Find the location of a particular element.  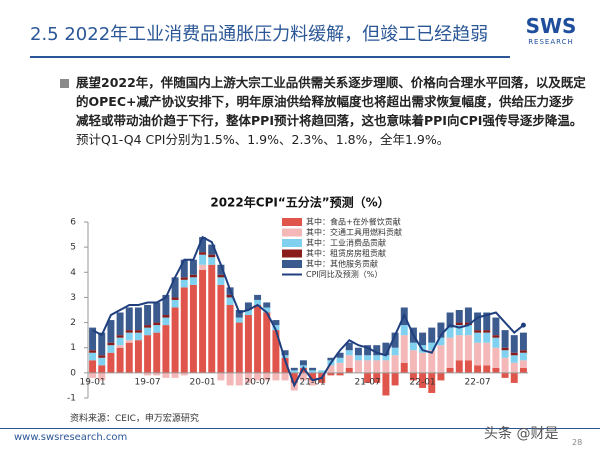

y-tick-label: 5 is located at coordinates (73, 248).